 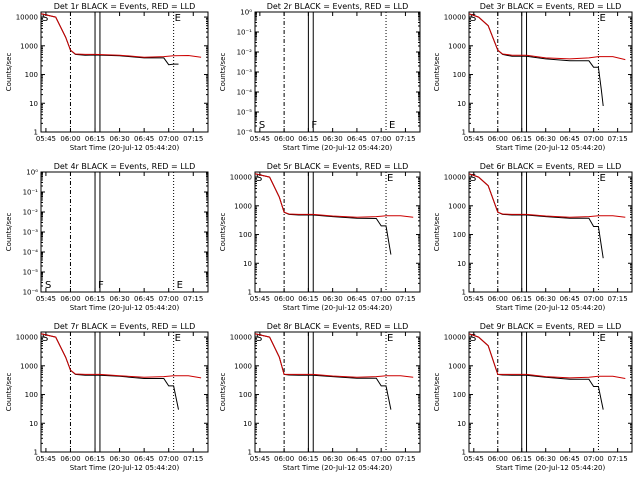 I want to click on panel-title: Det 5r BLACK = Events, RED = LLD, so click(x=338, y=166).